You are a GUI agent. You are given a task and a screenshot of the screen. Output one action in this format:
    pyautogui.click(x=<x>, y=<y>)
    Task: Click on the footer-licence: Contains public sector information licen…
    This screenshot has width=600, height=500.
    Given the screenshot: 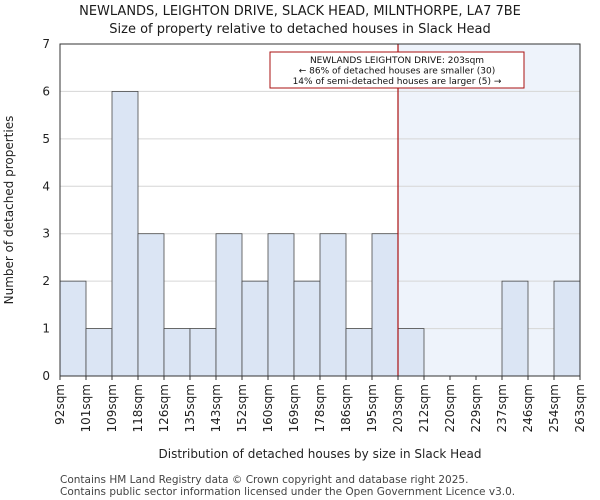 What is the action you would take?
    pyautogui.click(x=288, y=492)
    